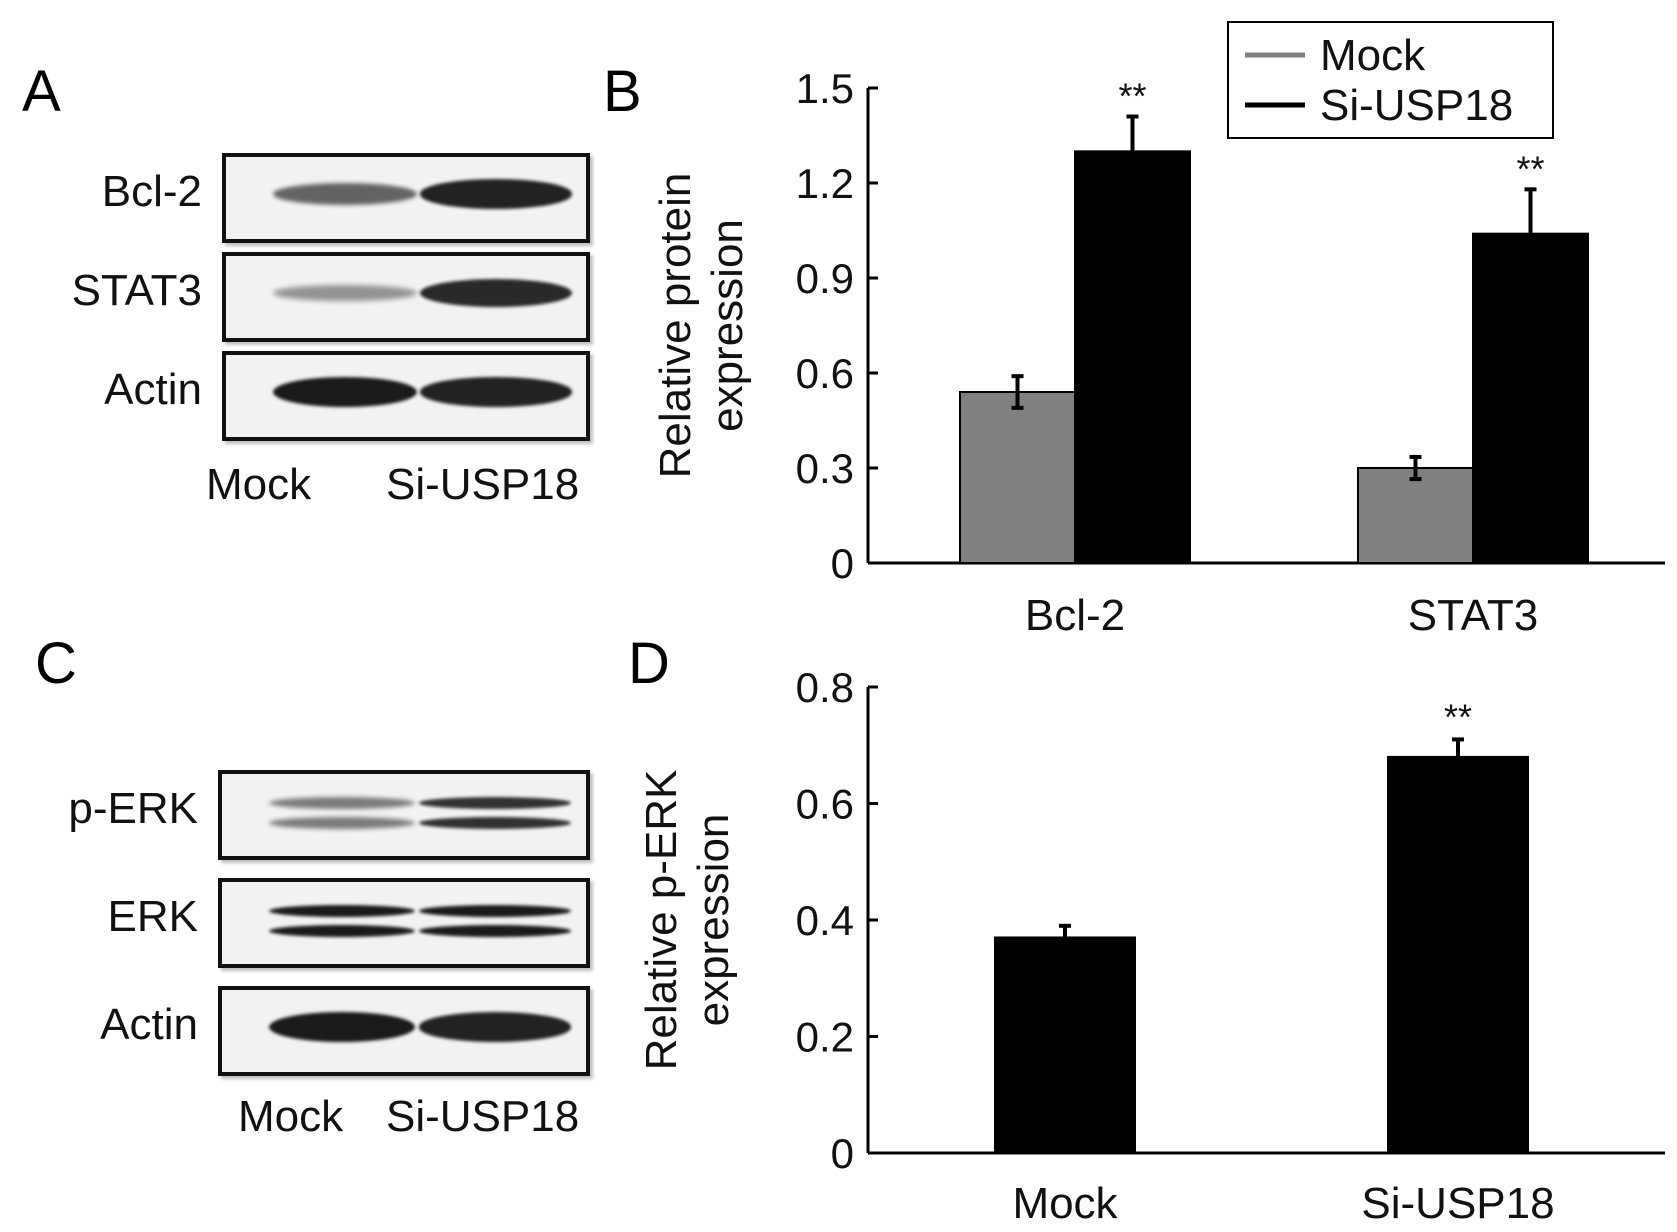 The image size is (1677, 1232). What do you see at coordinates (825, 468) in the screenshot?
I see `y-tick-label: 0.3` at bounding box center [825, 468].